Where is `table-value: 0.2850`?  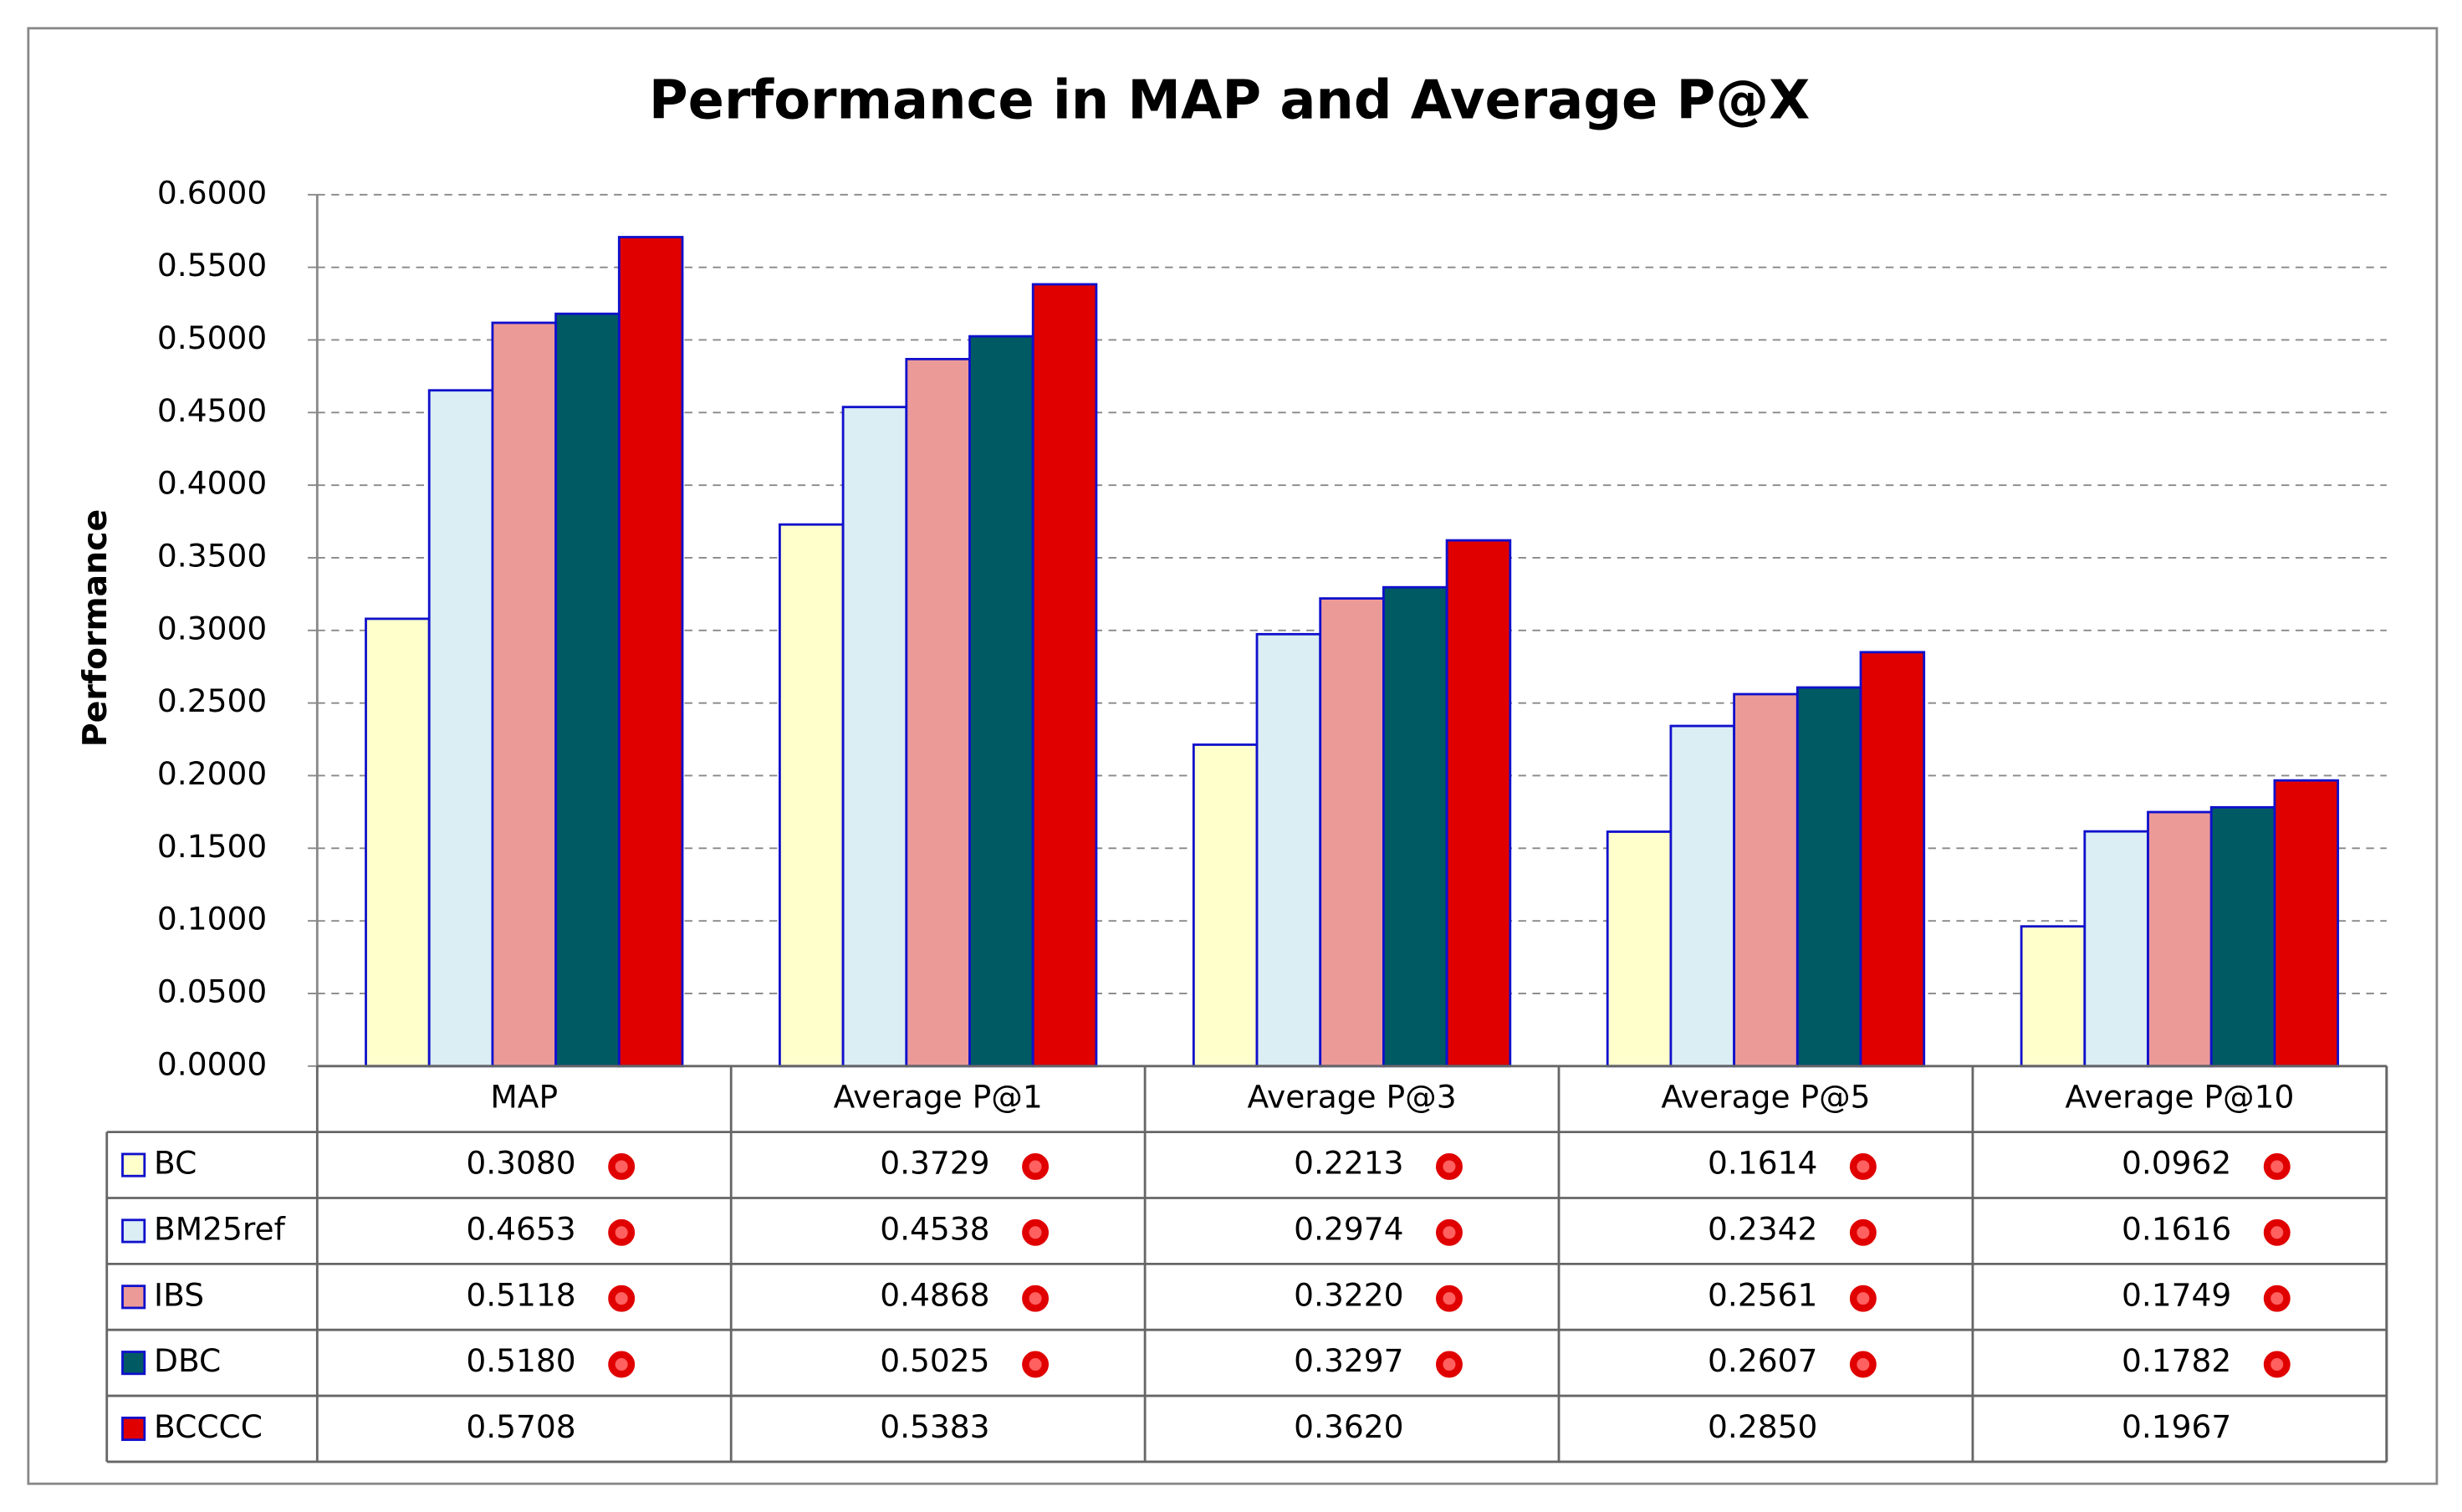
table-value: 0.2850 is located at coordinates (1762, 1426).